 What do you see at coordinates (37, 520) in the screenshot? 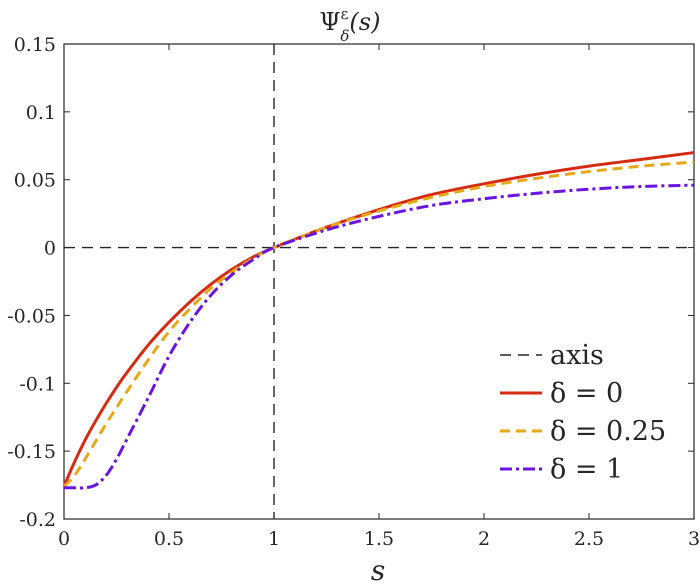
I see `y-tick-label: -0.2` at bounding box center [37, 520].